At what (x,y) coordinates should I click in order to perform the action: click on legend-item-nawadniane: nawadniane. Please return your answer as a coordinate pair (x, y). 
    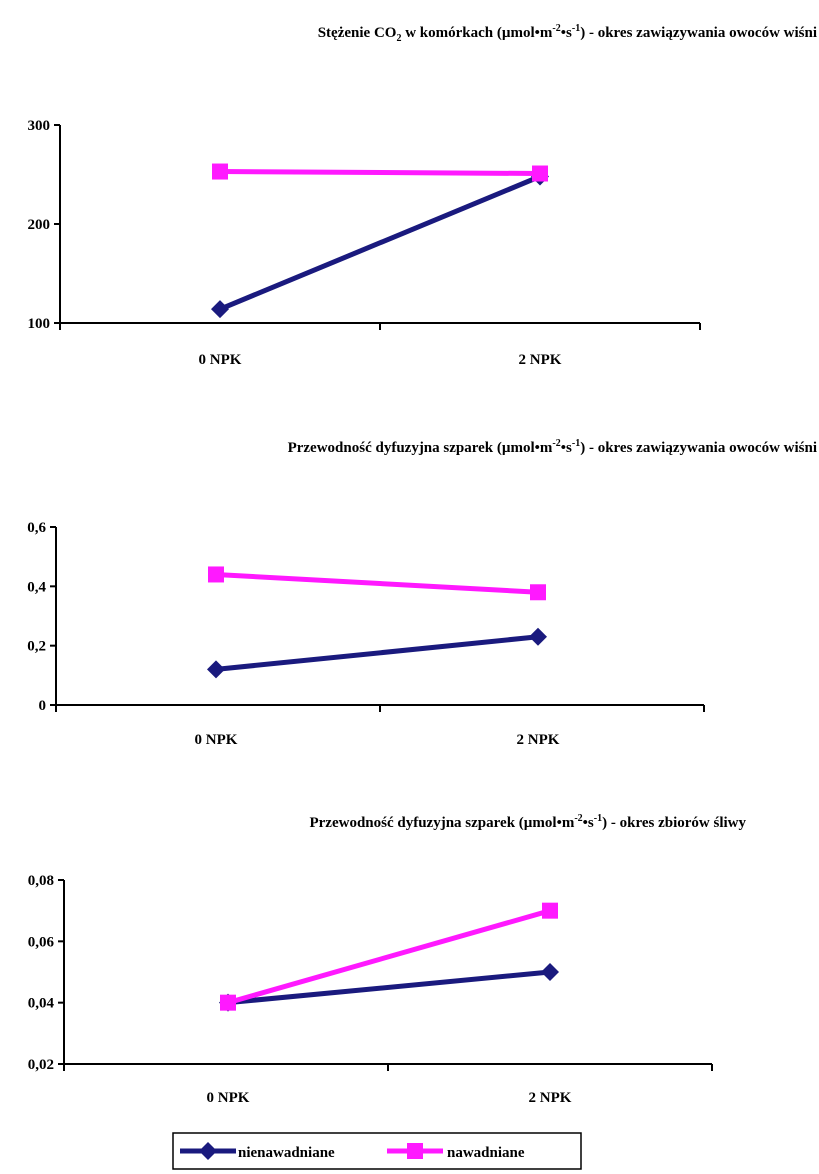
    Looking at the image, I should click on (456, 1152).